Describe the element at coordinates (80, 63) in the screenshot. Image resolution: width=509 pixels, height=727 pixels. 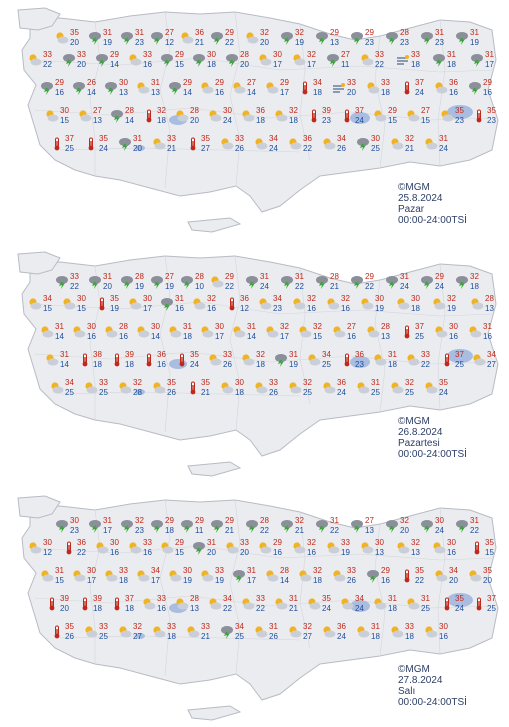
I see `station-forecast: 33 20` at that location.